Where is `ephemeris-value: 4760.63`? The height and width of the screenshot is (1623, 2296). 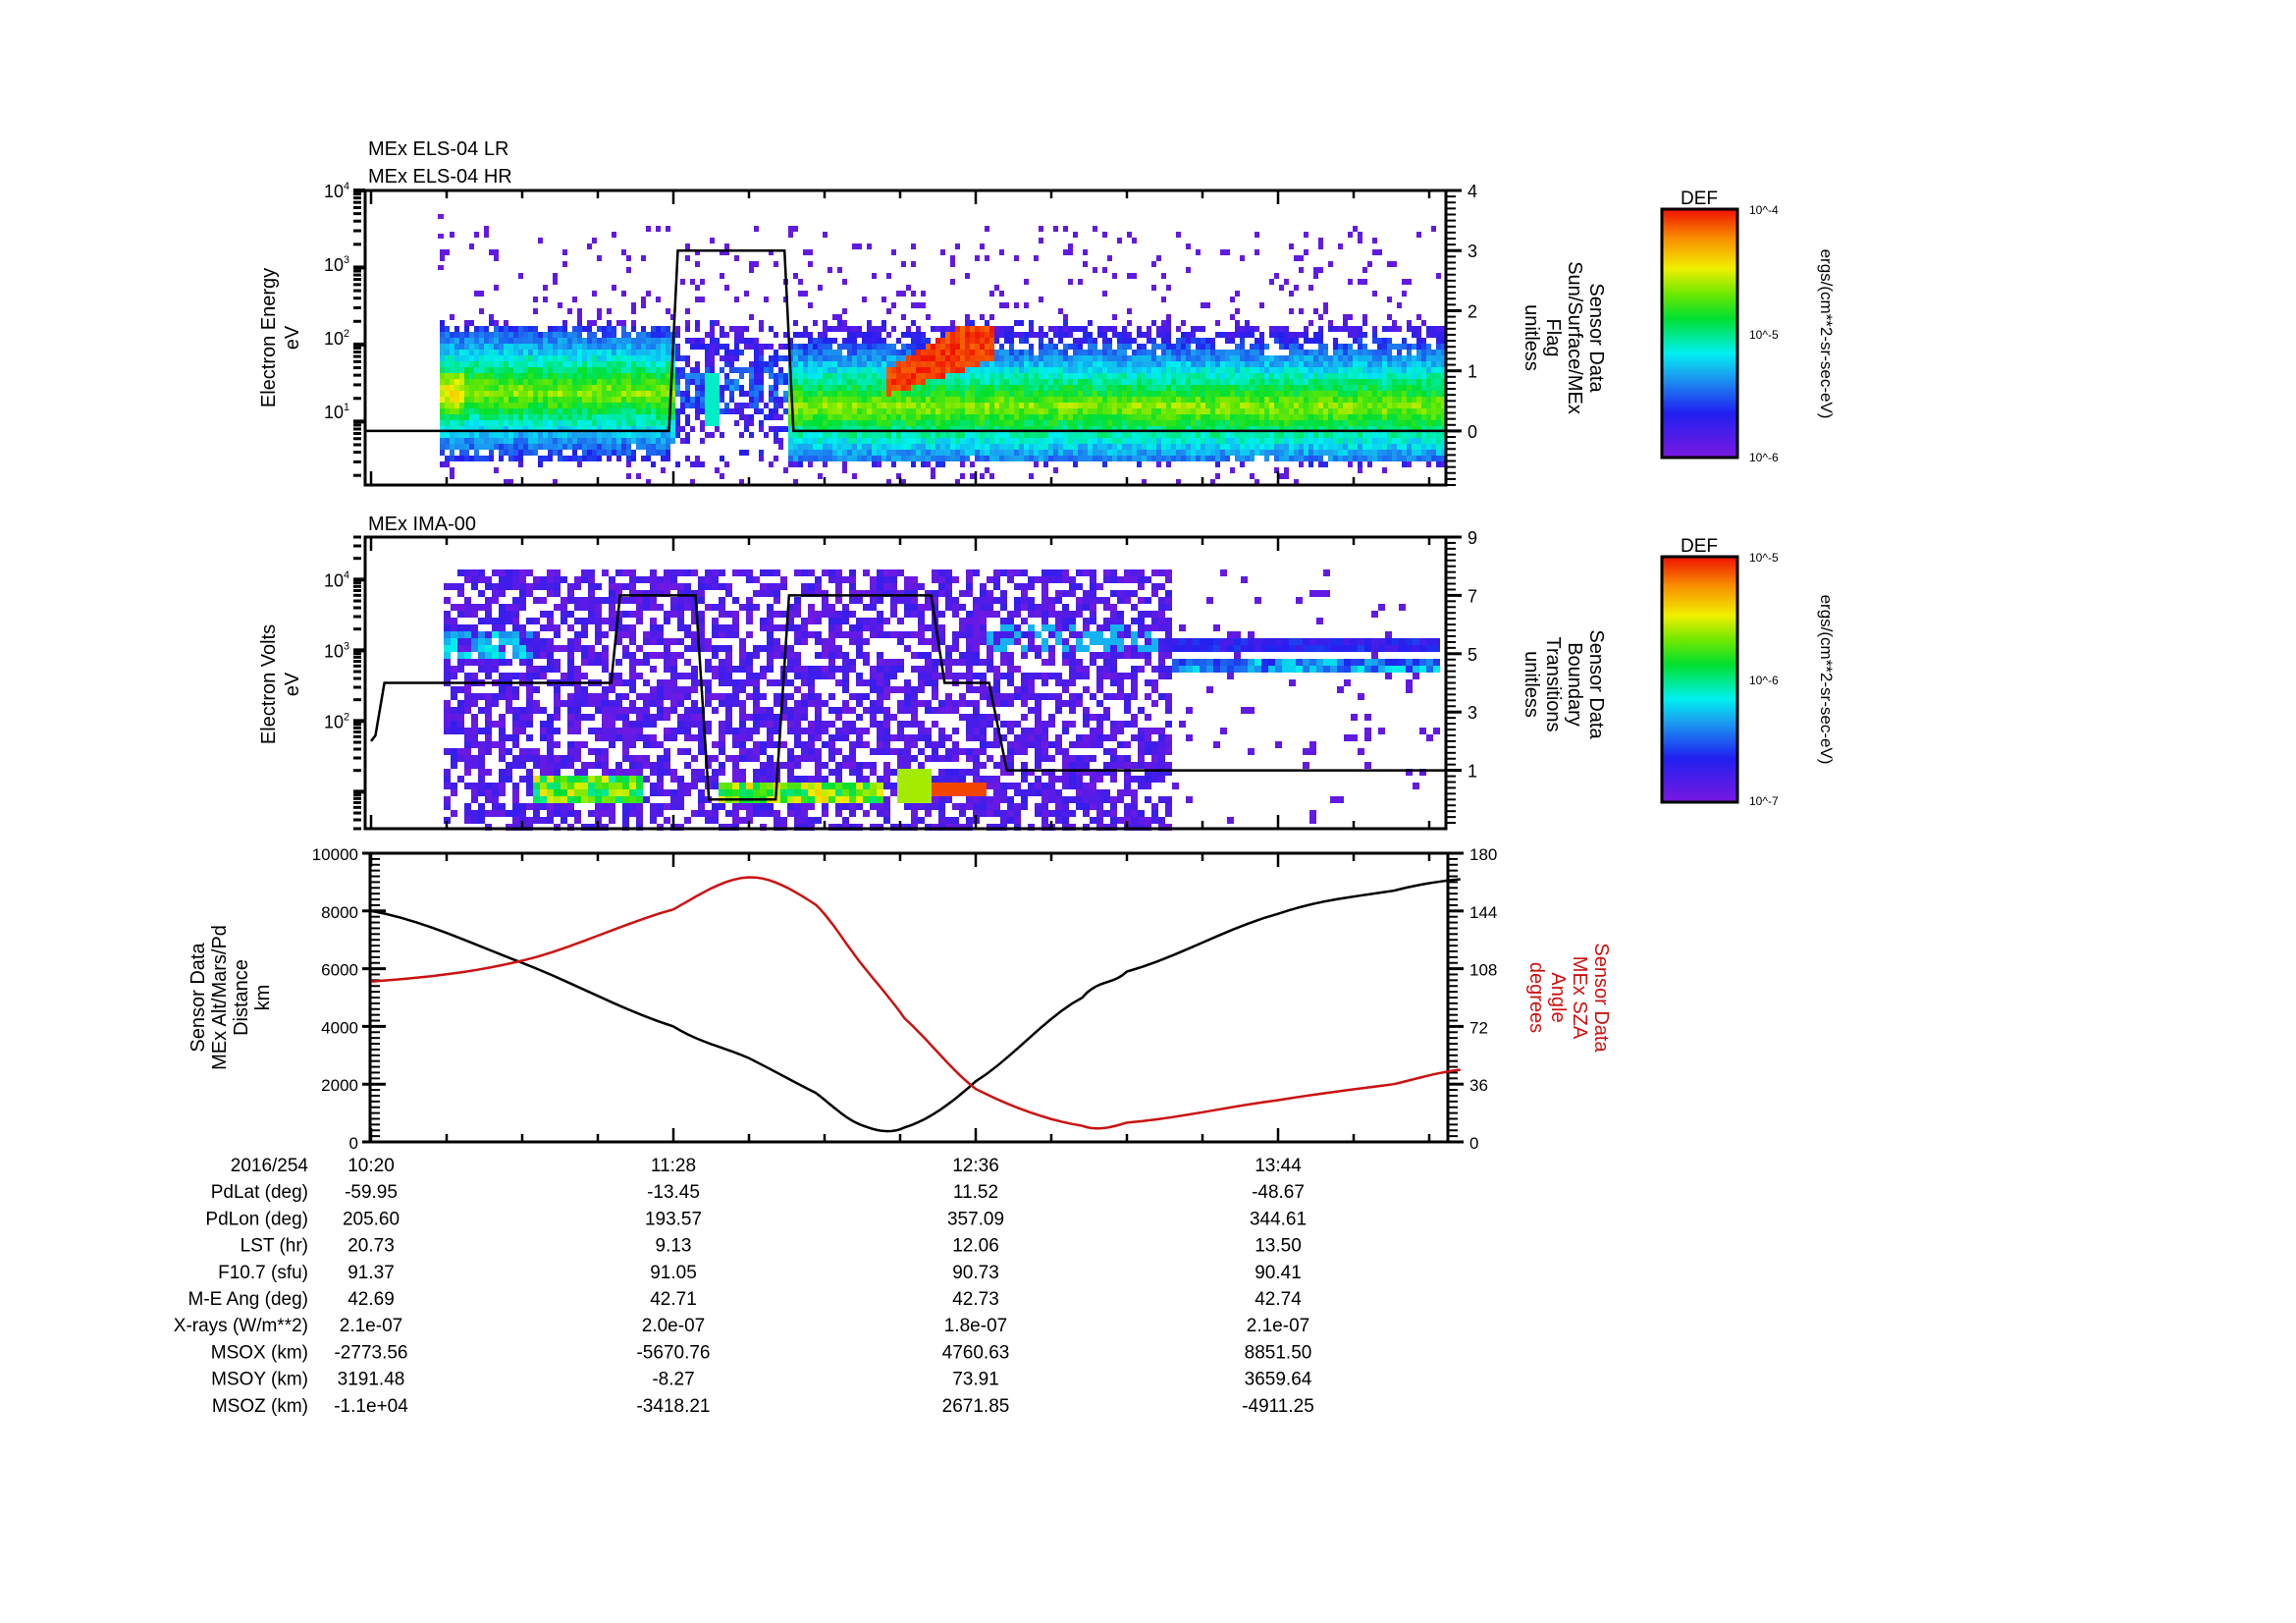 ephemeris-value: 4760.63 is located at coordinates (976, 1352).